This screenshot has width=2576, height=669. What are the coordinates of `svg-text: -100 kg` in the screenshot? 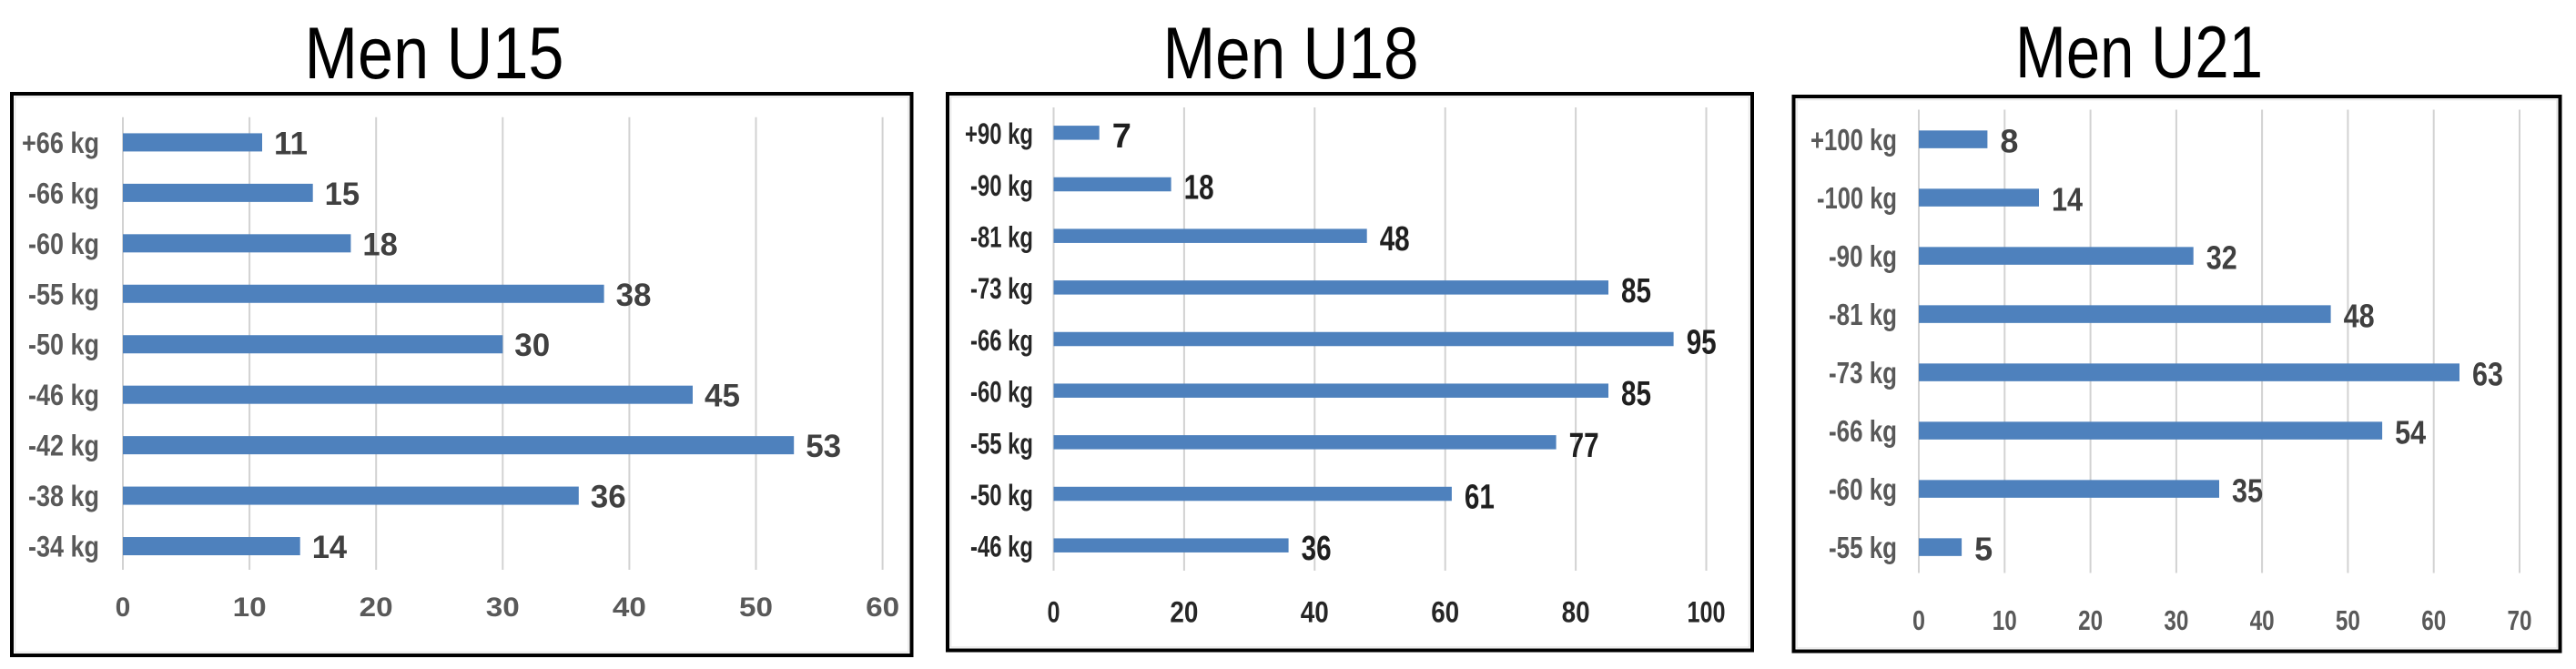 It's located at (1857, 198).